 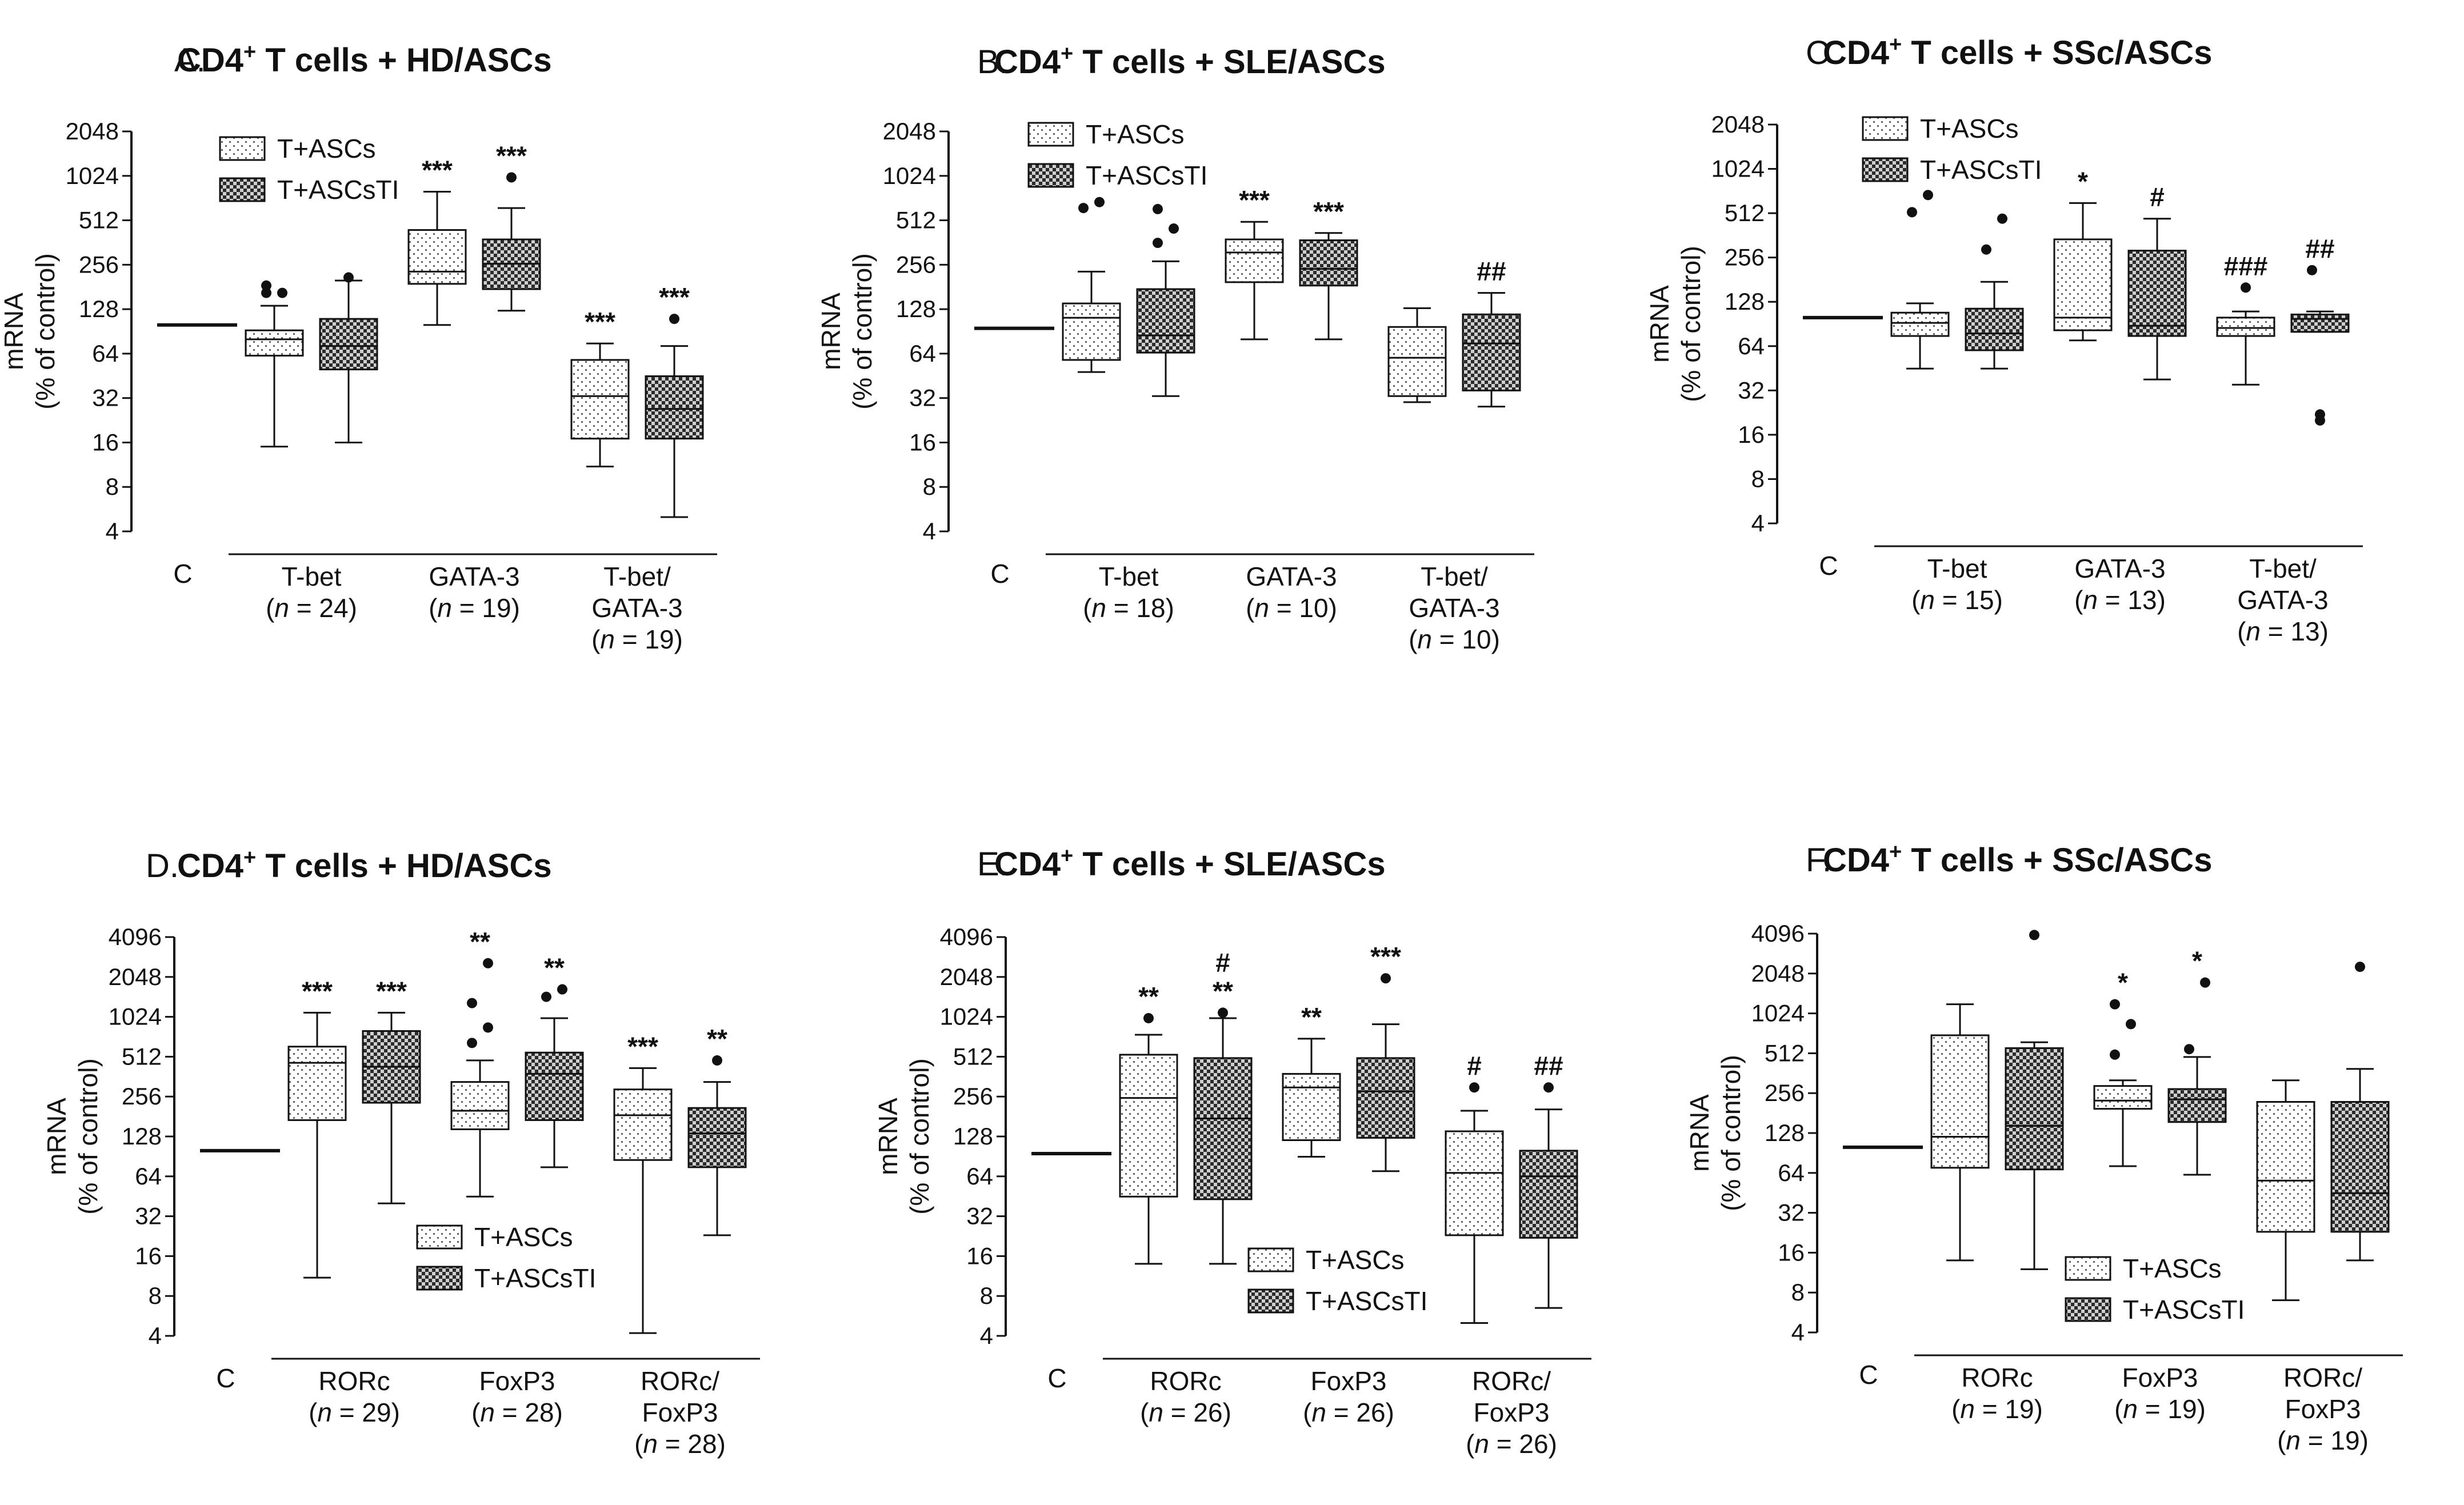 What do you see at coordinates (1056, 1378) in the screenshot?
I see `control-label: C` at bounding box center [1056, 1378].